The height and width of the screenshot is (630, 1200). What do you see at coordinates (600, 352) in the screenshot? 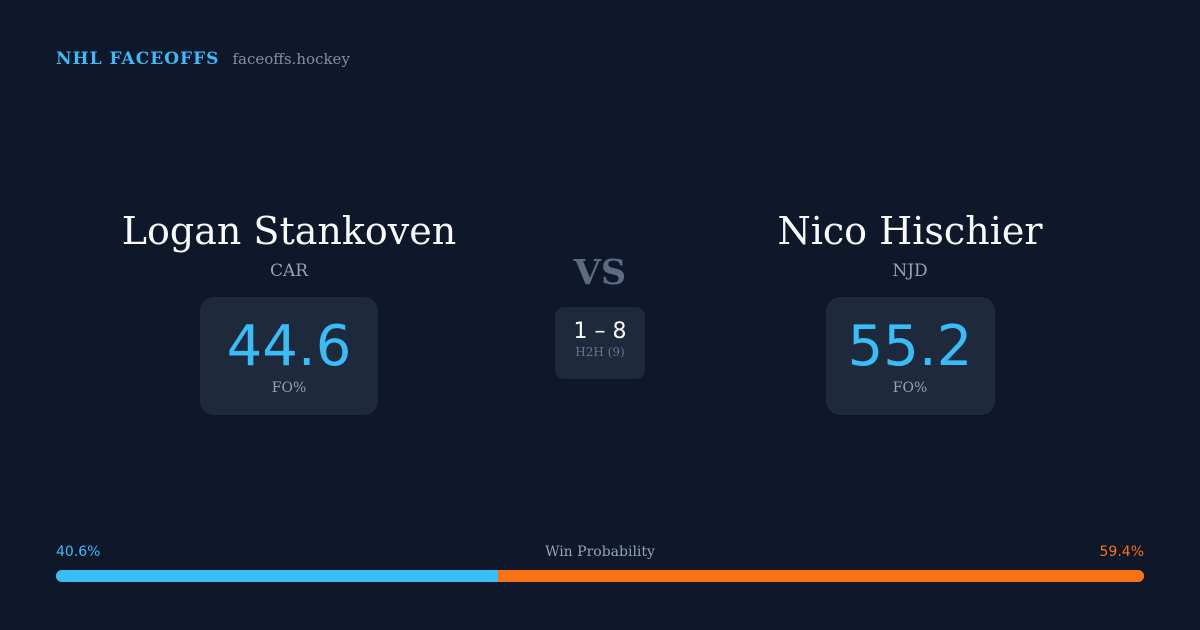
I see `h2h-label: H2H (9)` at bounding box center [600, 352].